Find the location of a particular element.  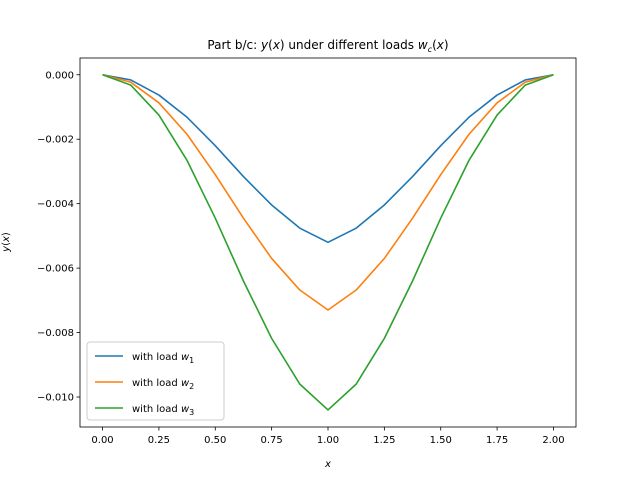

x-tick-label: 2.00 is located at coordinates (553, 440).